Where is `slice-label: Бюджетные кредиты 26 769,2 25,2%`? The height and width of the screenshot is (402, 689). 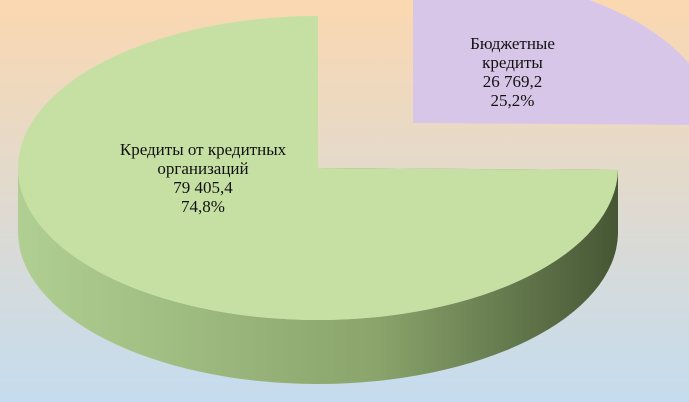 slice-label: Бюджетные кредиты 26 769,2 25,2% is located at coordinates (512, 72).